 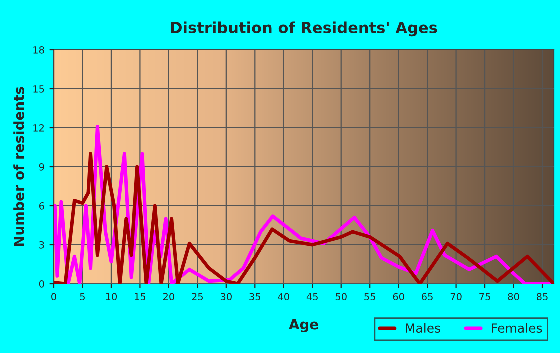 What do you see at coordinates (112, 297) in the screenshot?
I see `x-tick-label: 10` at bounding box center [112, 297].